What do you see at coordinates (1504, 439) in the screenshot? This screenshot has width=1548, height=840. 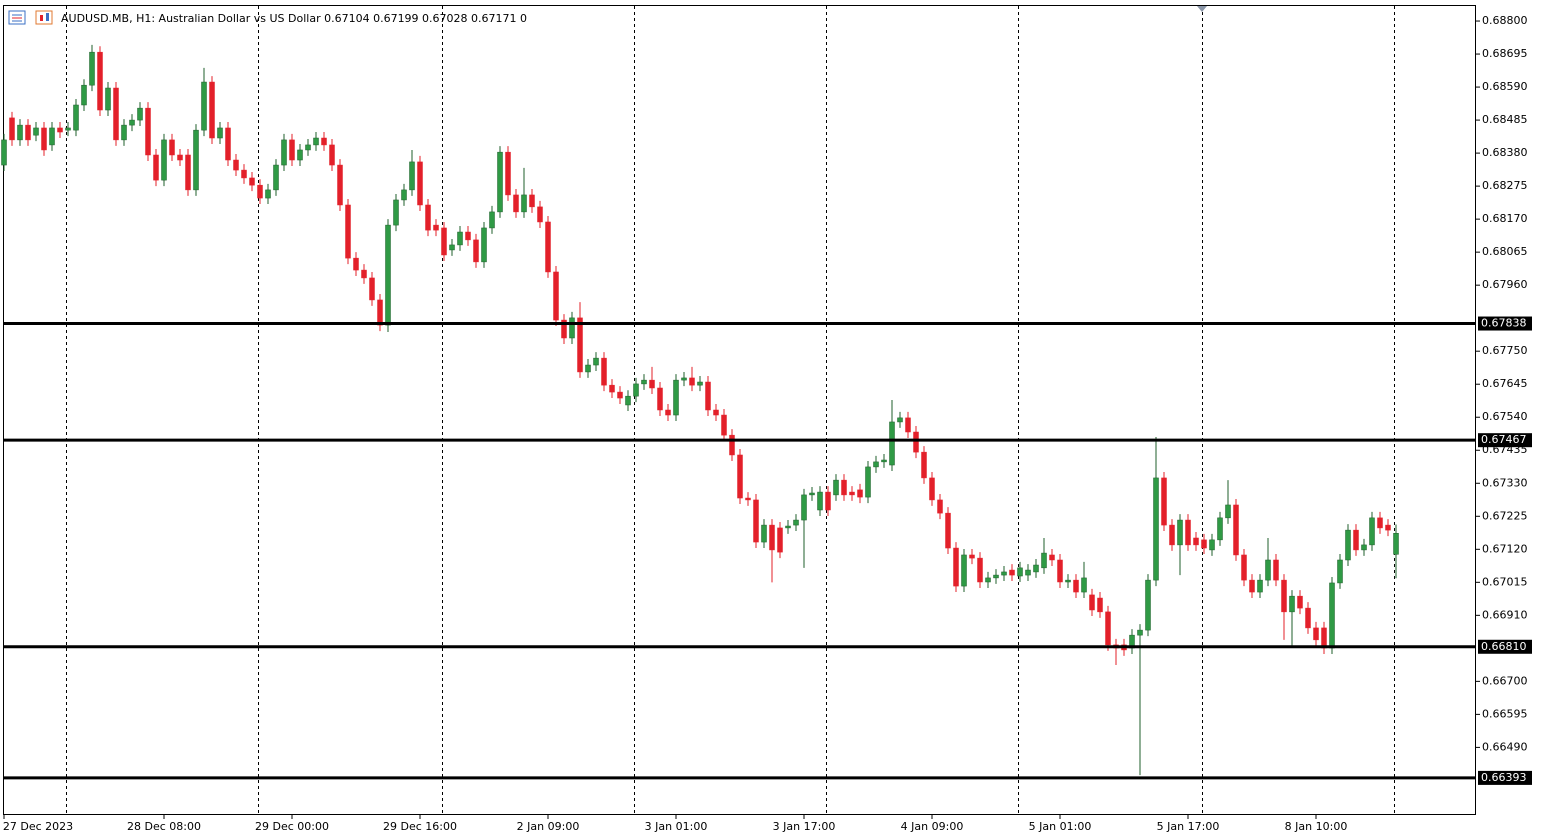 I see `level-label: 0.67467` at bounding box center [1504, 439].